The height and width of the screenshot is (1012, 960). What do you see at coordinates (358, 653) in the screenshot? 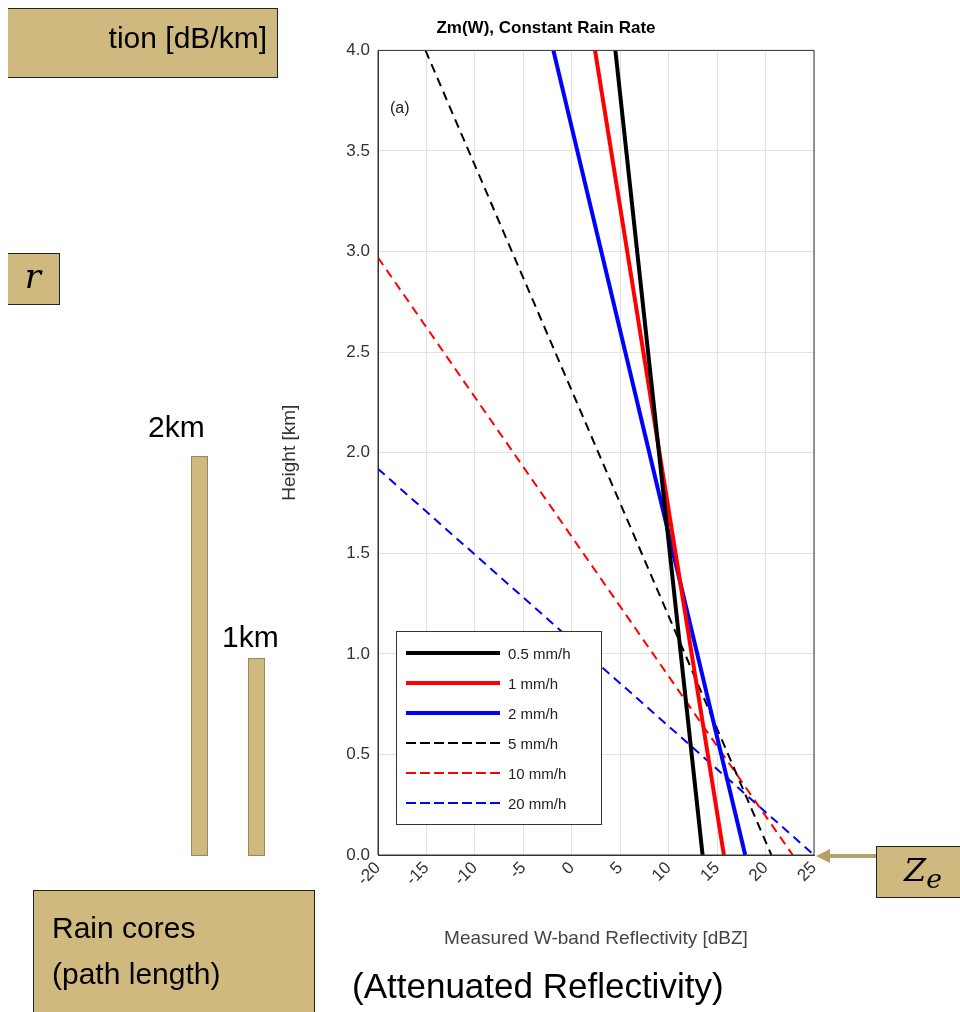
I see `y-tick-label: 1.0` at bounding box center [358, 653].